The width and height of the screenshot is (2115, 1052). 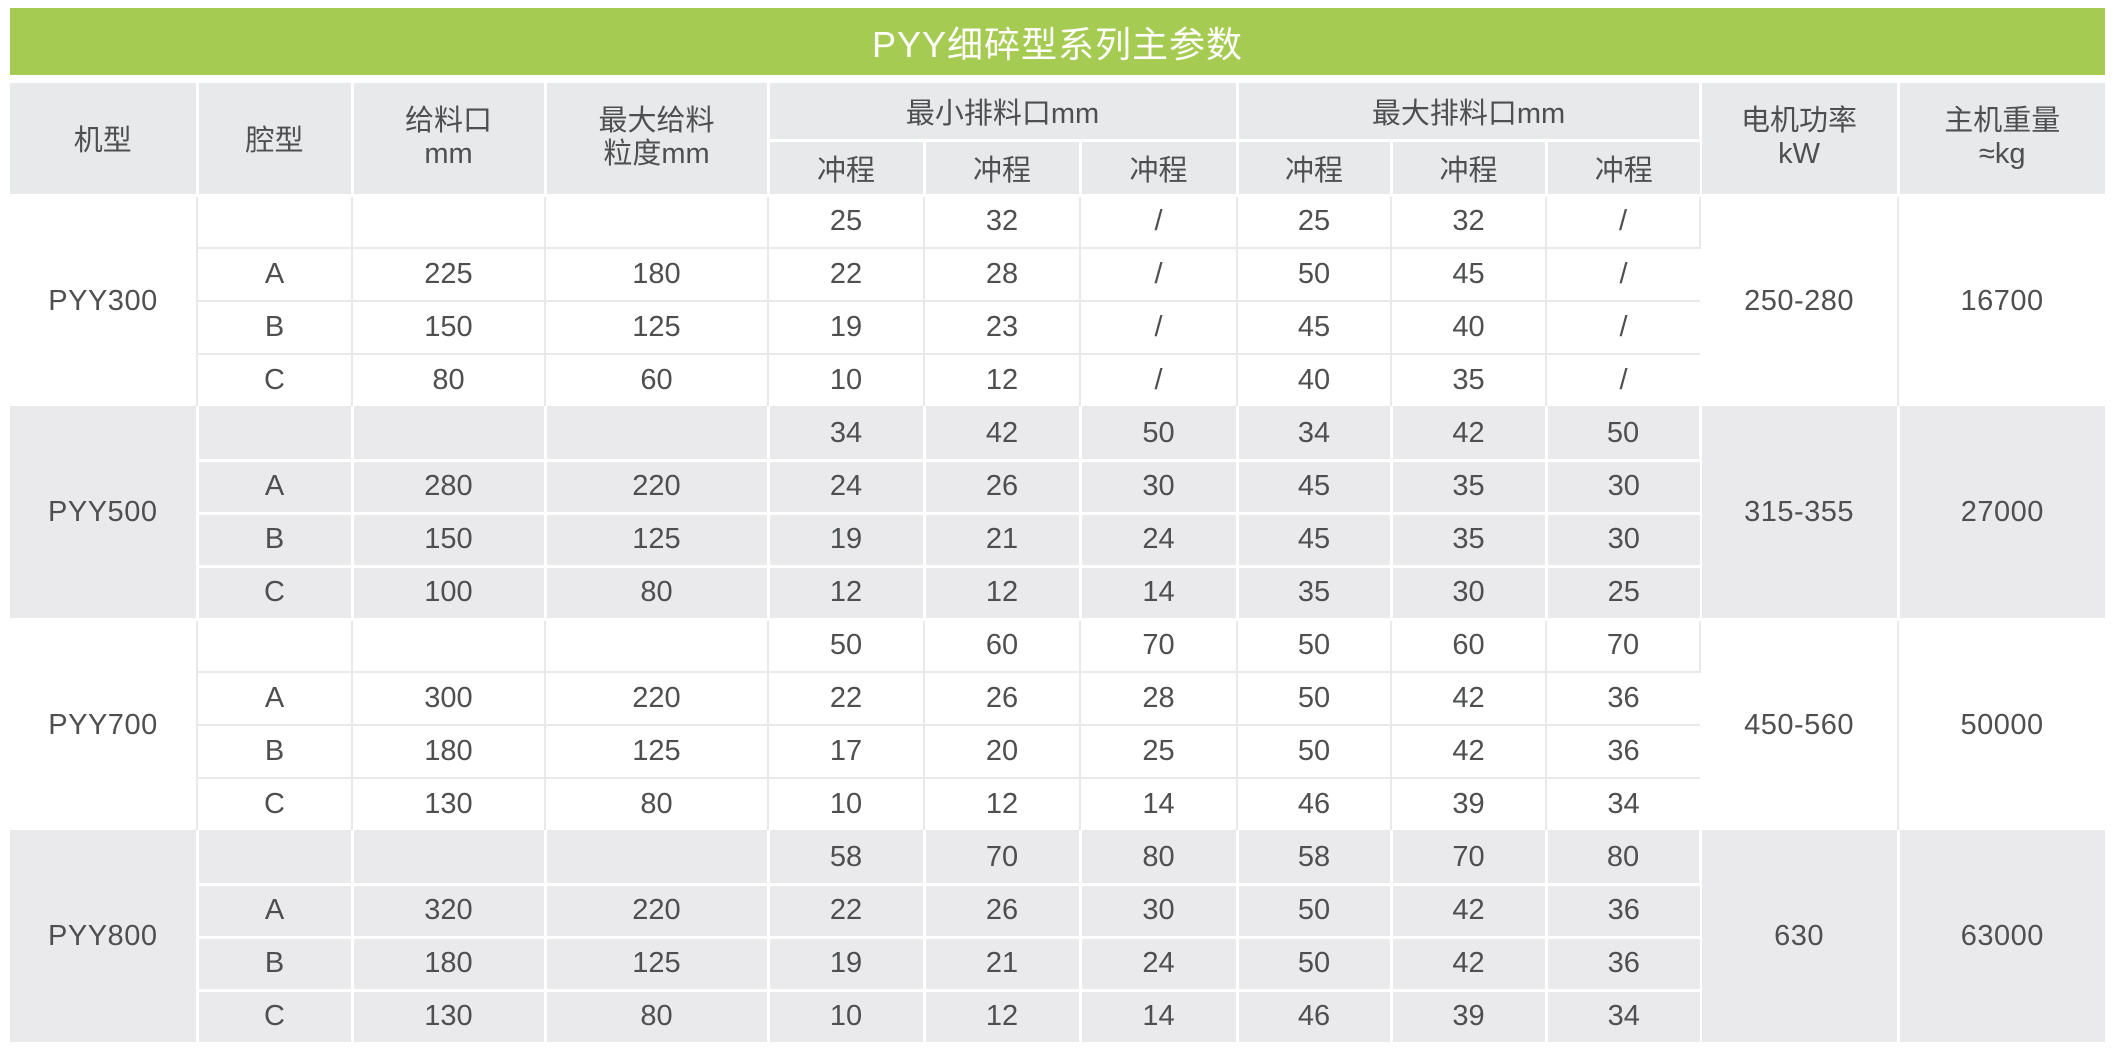 I want to click on cell-max-discharge-stroke: 60, so click(x=1469, y=646).